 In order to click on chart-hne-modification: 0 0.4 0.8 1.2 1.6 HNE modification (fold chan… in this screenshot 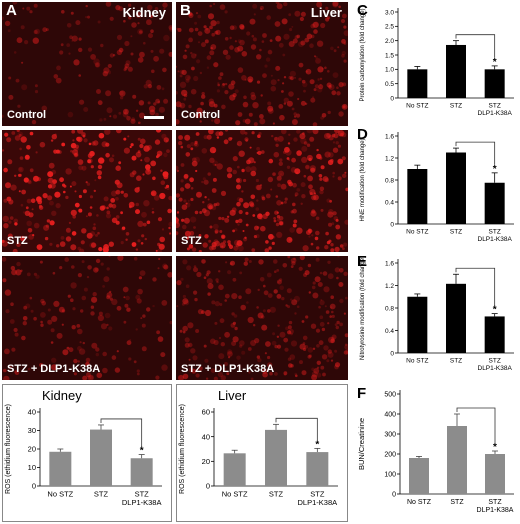, I will do `click(437, 187)`.